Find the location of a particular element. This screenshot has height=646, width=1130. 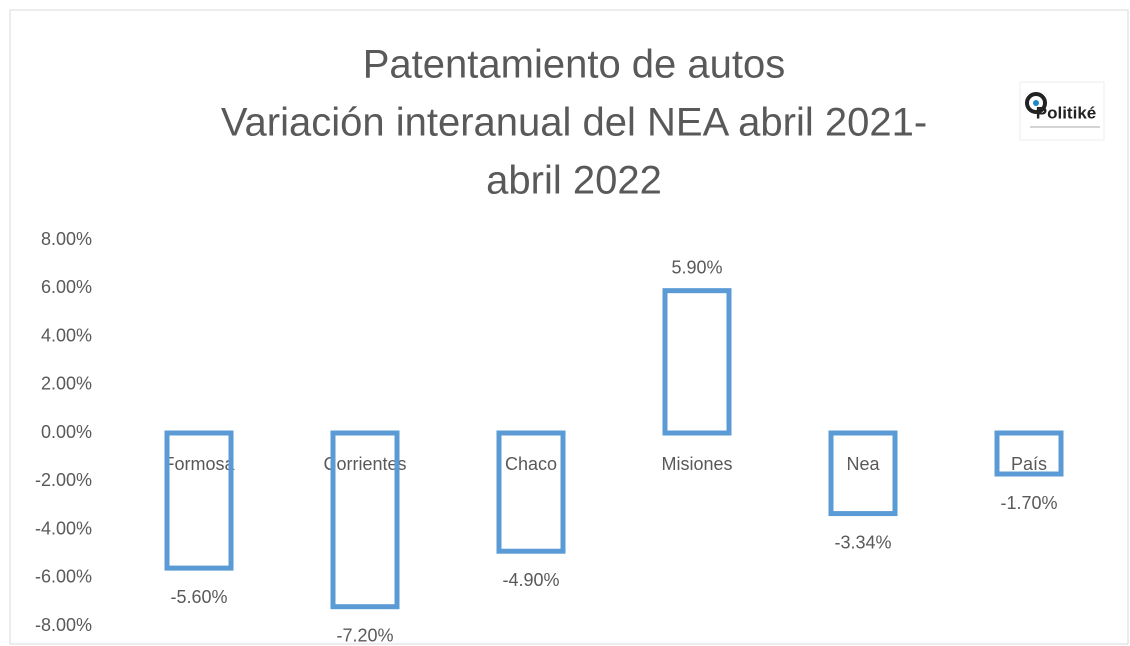

y-tick-label: 8.00% is located at coordinates (66, 239).